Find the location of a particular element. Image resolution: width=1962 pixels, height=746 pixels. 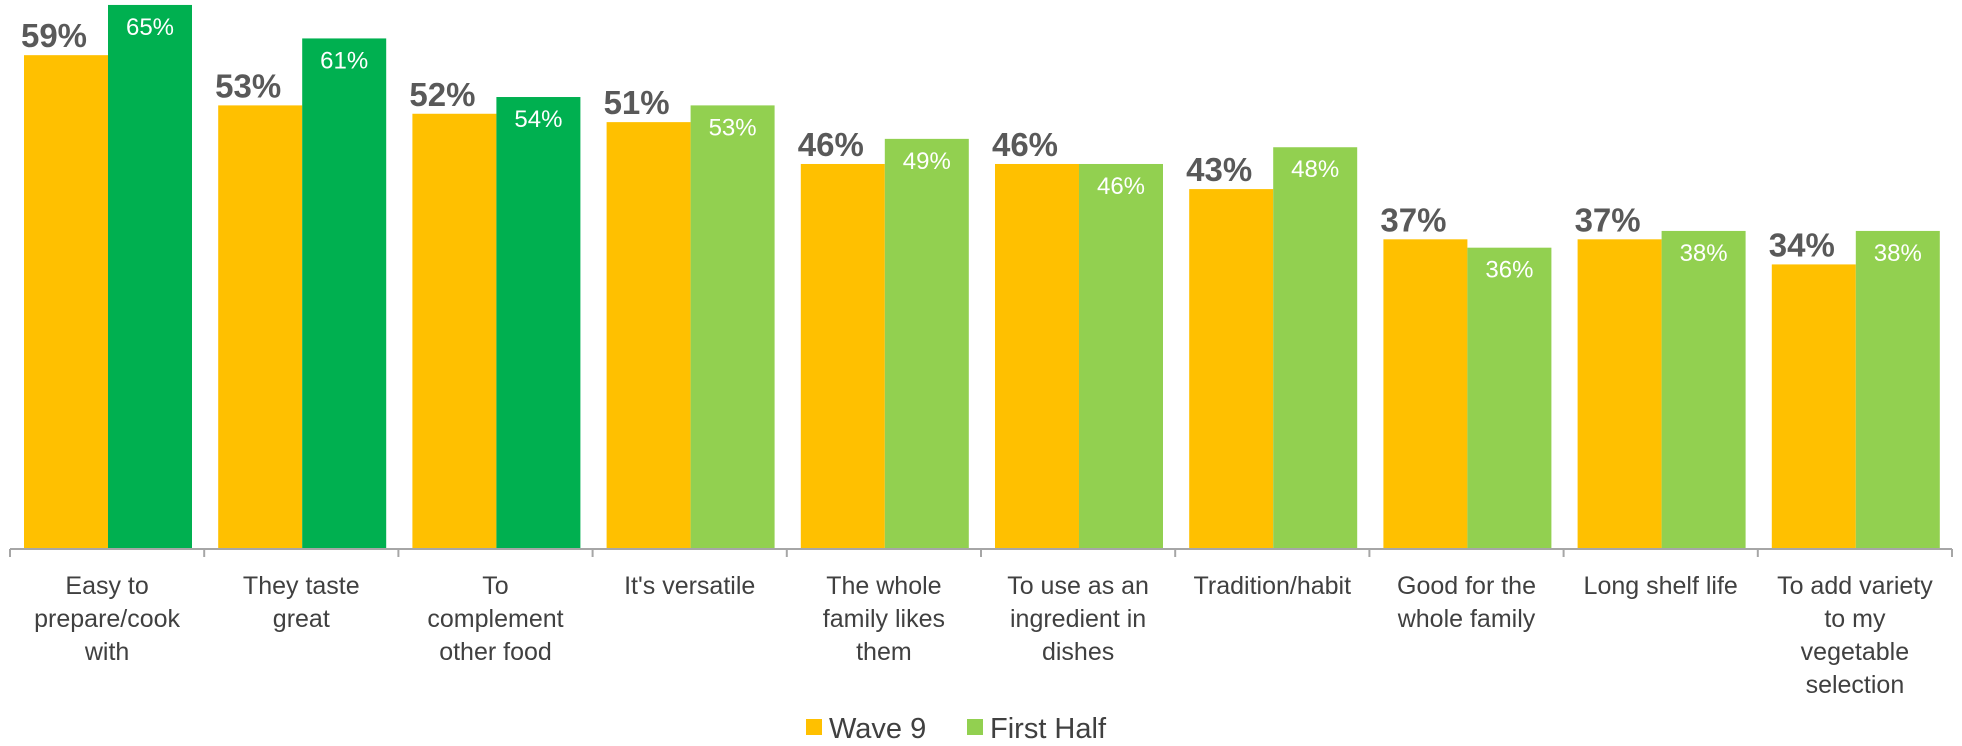

value-label-first-half: 46% is located at coordinates (1121, 186).